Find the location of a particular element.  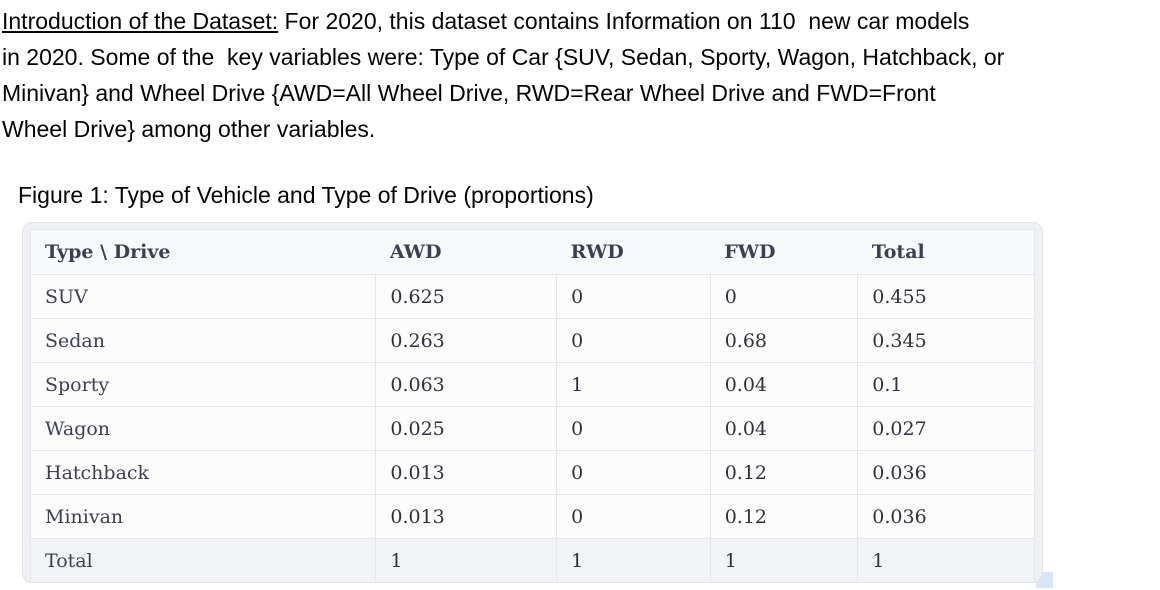

cell-wagon-total: 0.027 is located at coordinates (946, 428).